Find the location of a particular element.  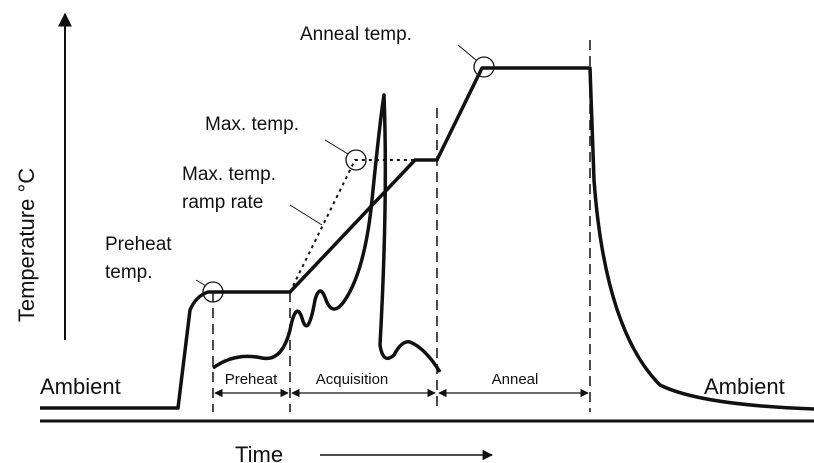

ramp-rate-label: ramp rate is located at coordinates (222, 202).